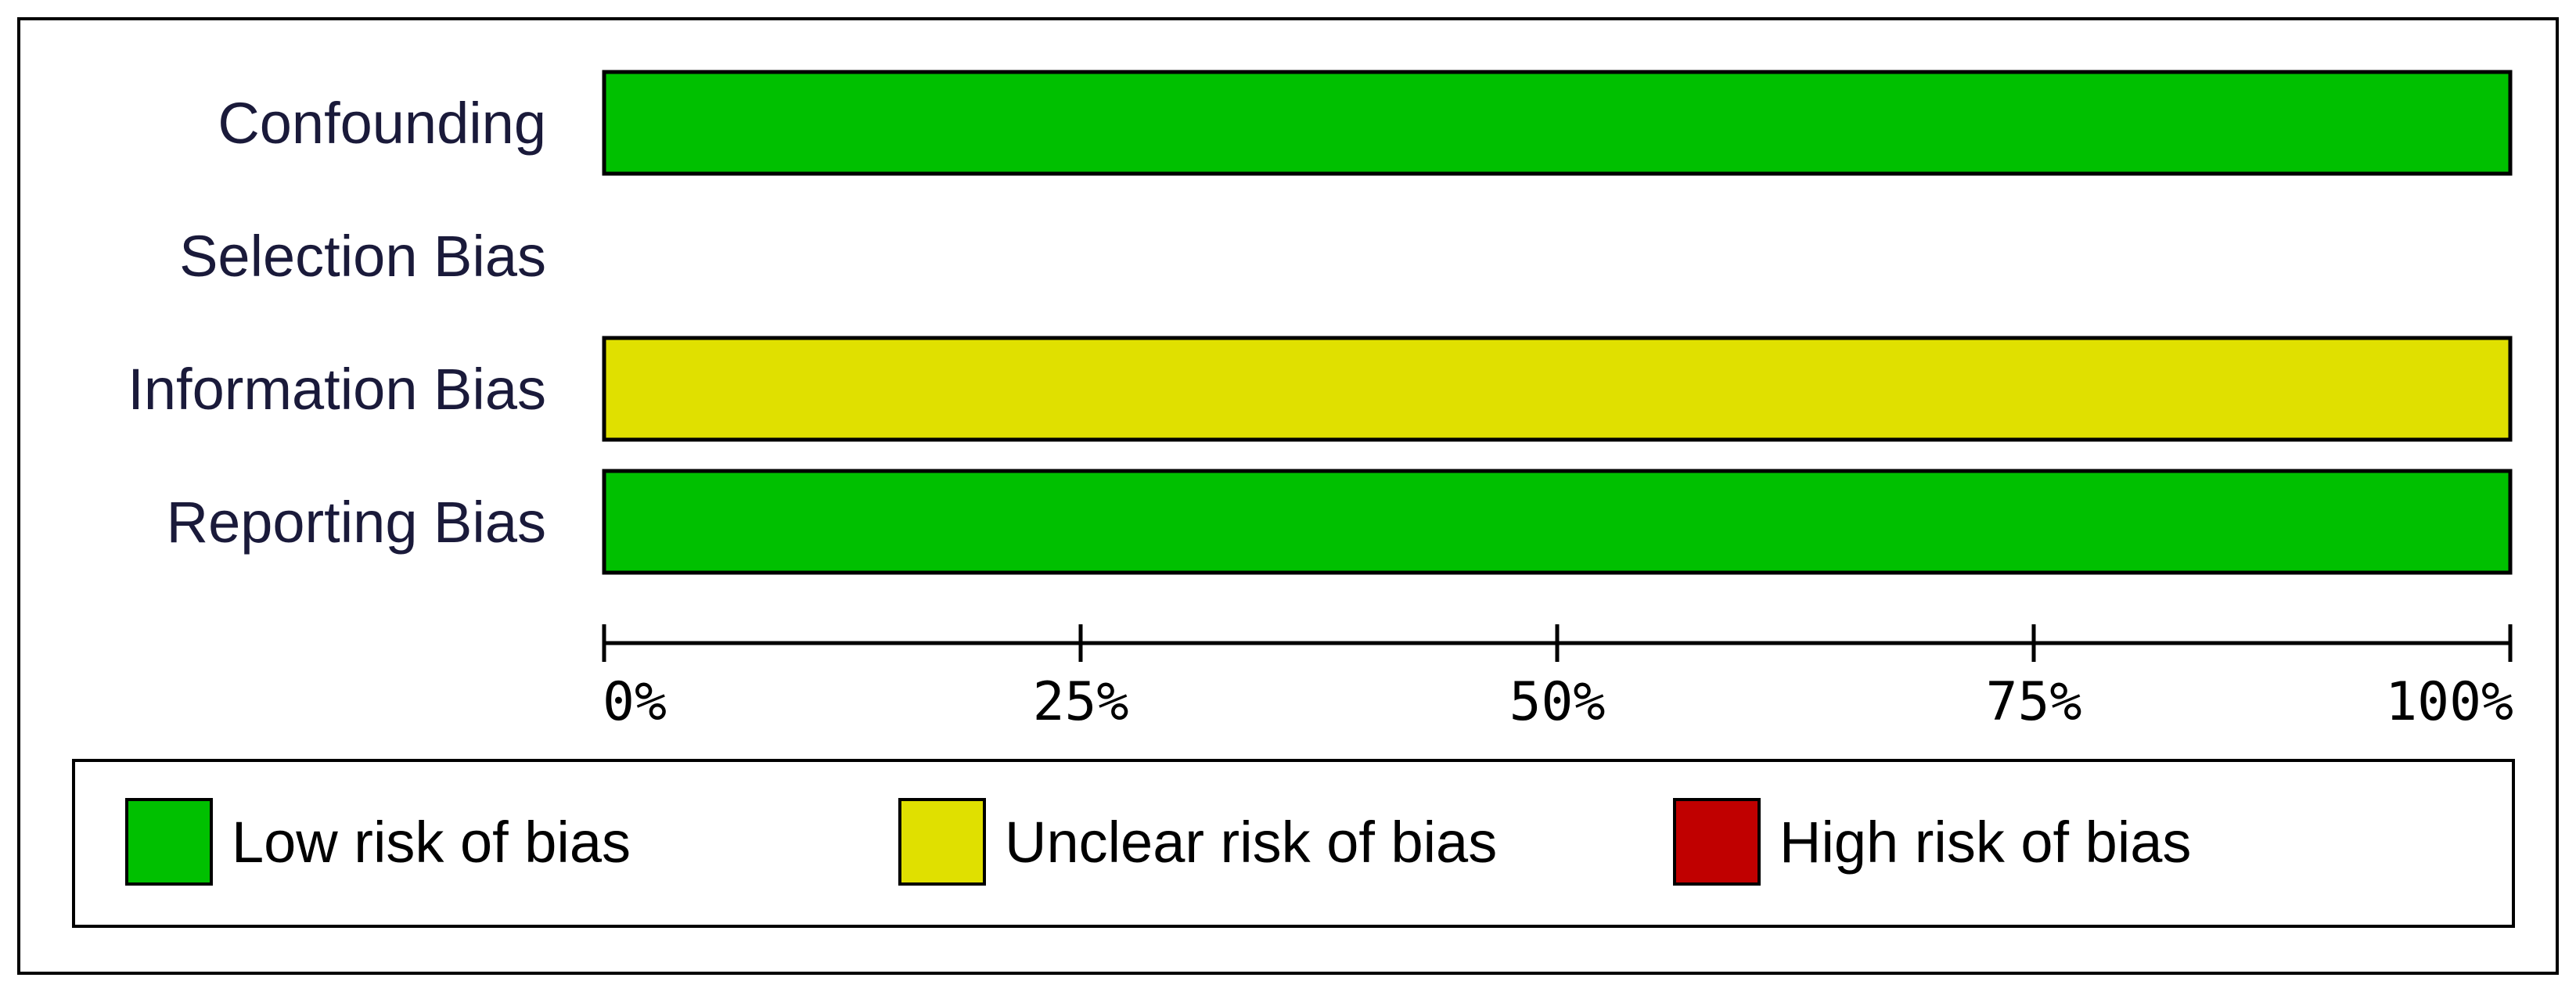 Image resolution: width=2576 pixels, height=992 pixels. What do you see at coordinates (1251, 842) in the screenshot?
I see `legend-label-unclear-risk-of-bias: Unclear risk of bias` at bounding box center [1251, 842].